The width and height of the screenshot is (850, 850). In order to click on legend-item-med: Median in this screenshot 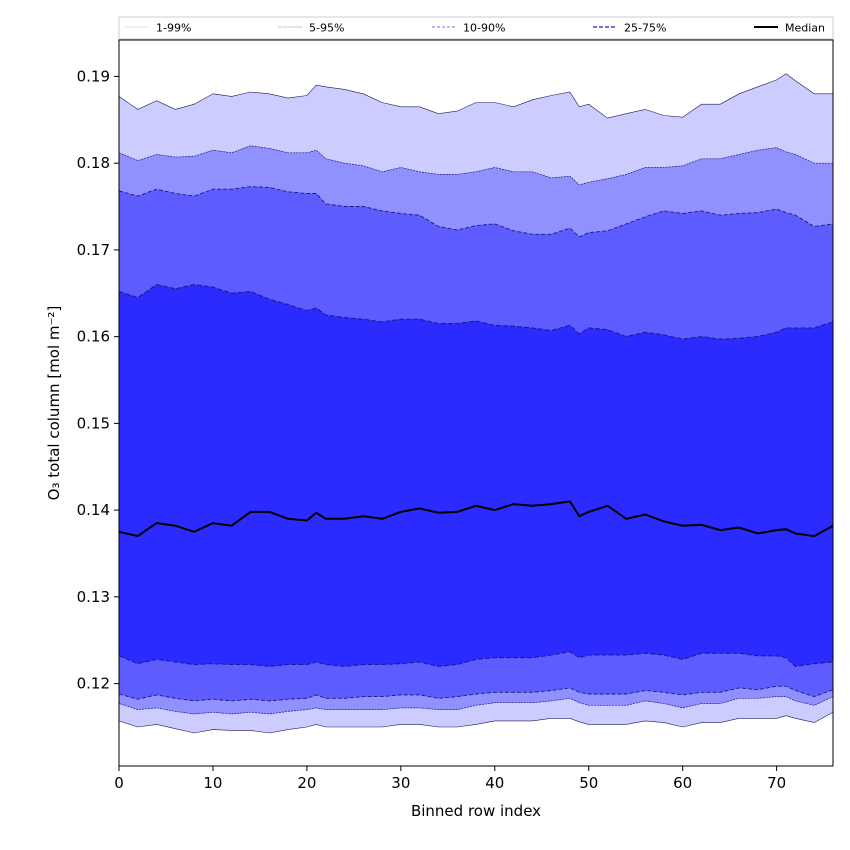, I will do `click(789, 28)`.